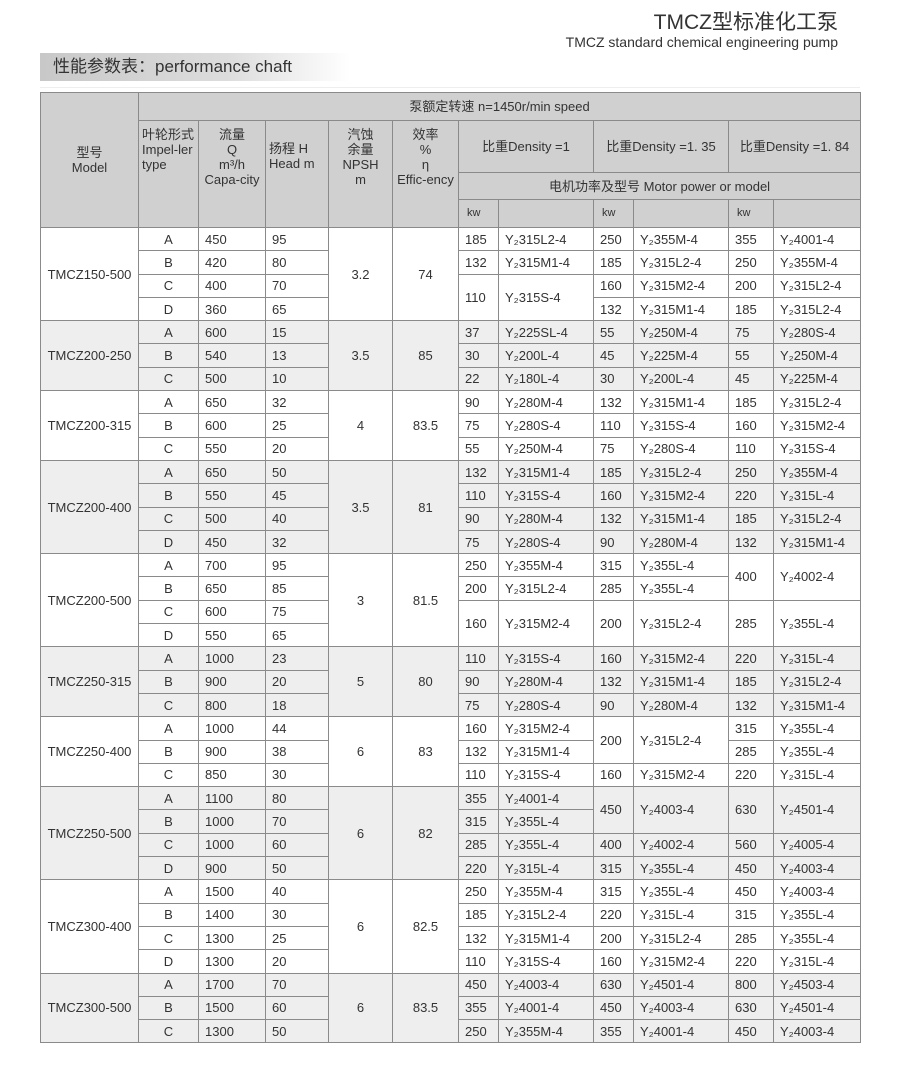  What do you see at coordinates (360, 682) in the screenshot?
I see `npsh-cell: 5` at bounding box center [360, 682].